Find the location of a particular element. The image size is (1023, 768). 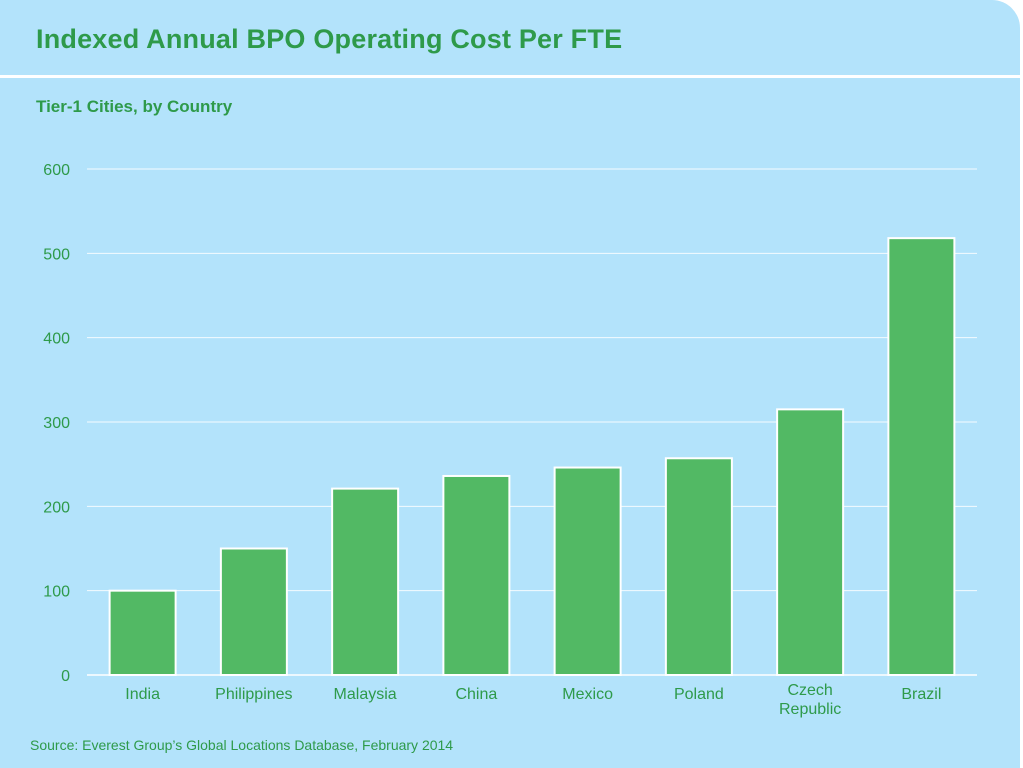

bar-brazil is located at coordinates (921, 457).